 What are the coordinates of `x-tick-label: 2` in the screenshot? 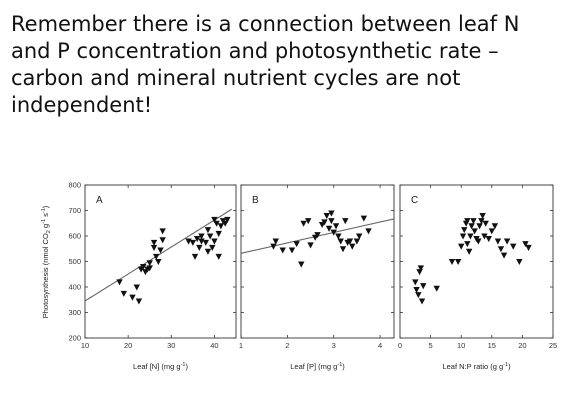 It's located at (287, 345).